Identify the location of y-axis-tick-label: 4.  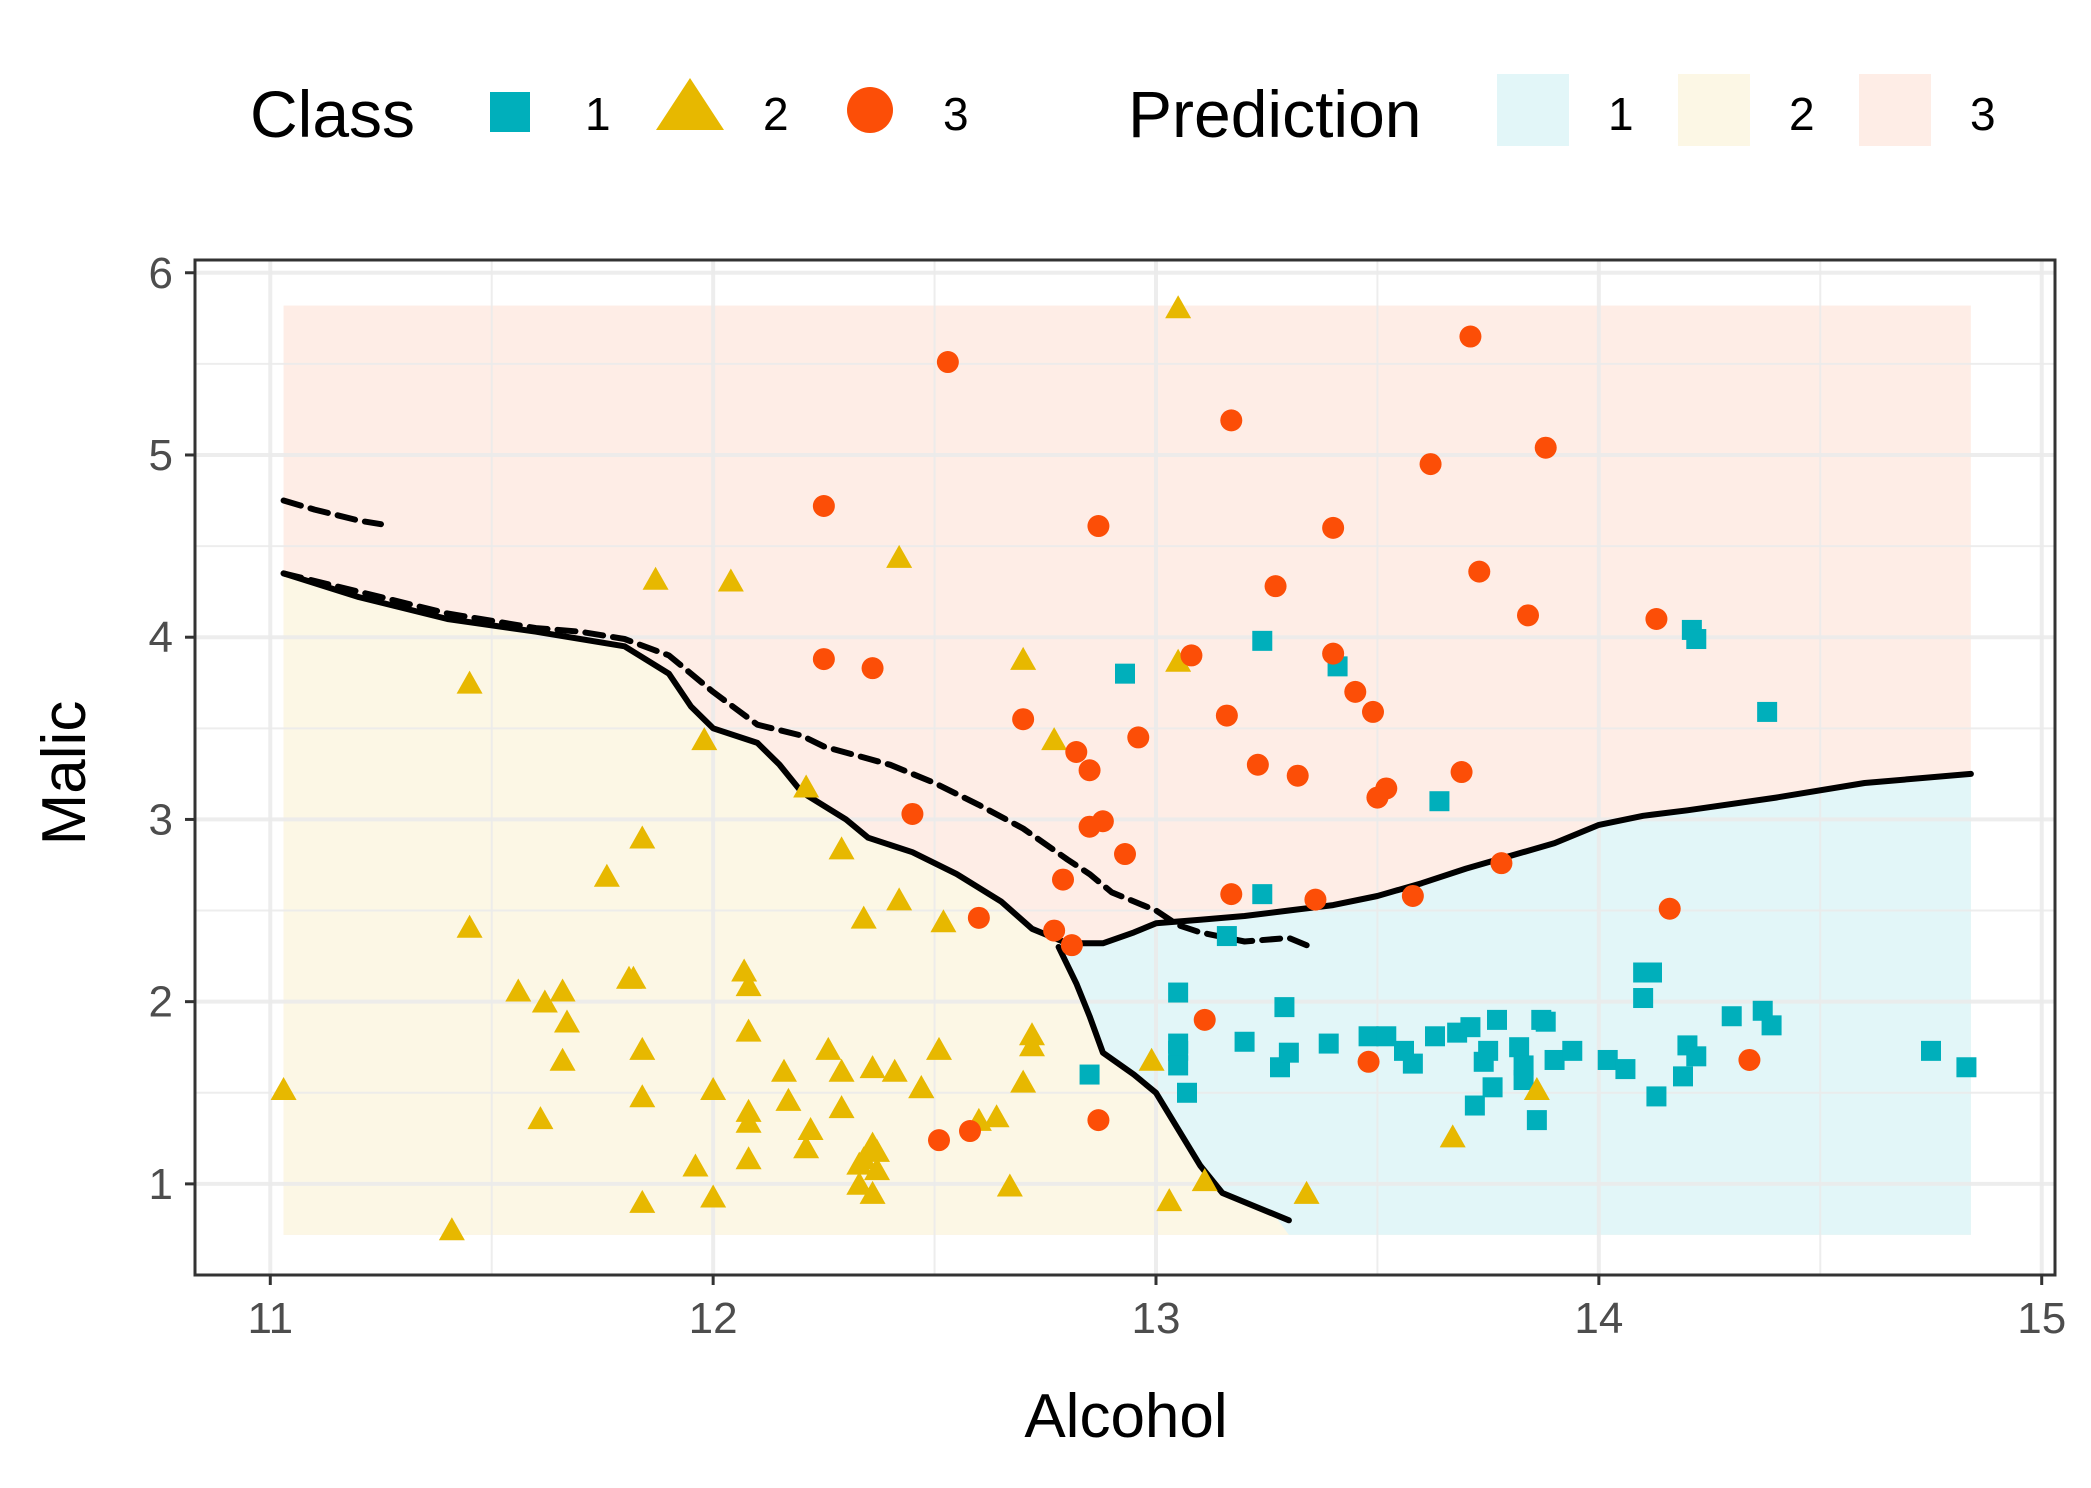
(161, 637).